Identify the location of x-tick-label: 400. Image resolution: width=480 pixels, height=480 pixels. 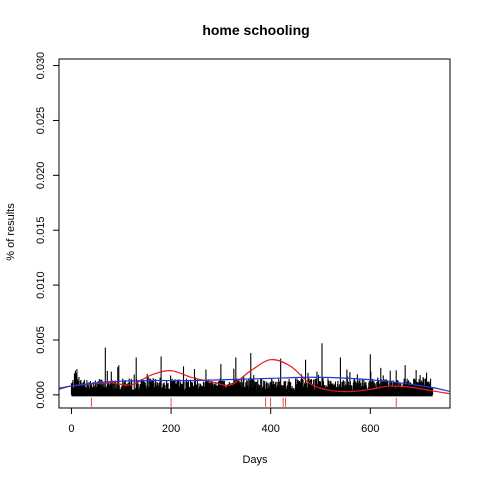
(271, 429).